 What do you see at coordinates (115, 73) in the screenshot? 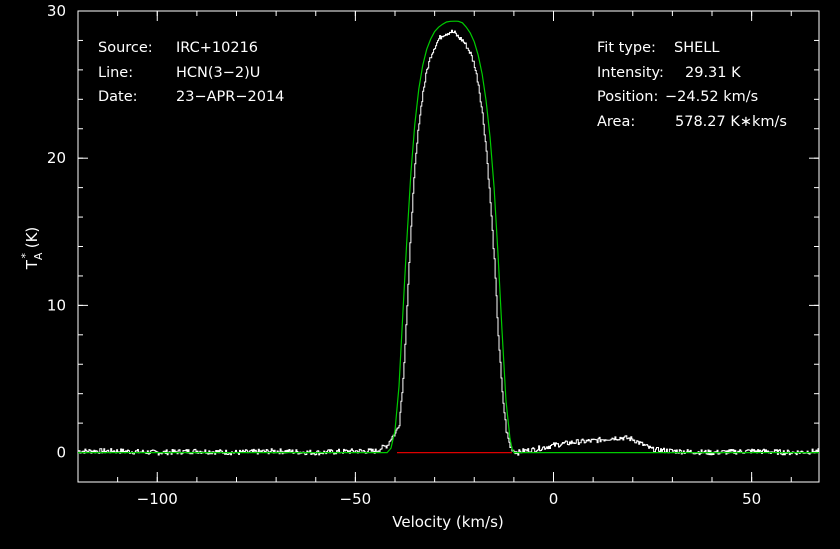
I see `line-label: Line:` at bounding box center [115, 73].